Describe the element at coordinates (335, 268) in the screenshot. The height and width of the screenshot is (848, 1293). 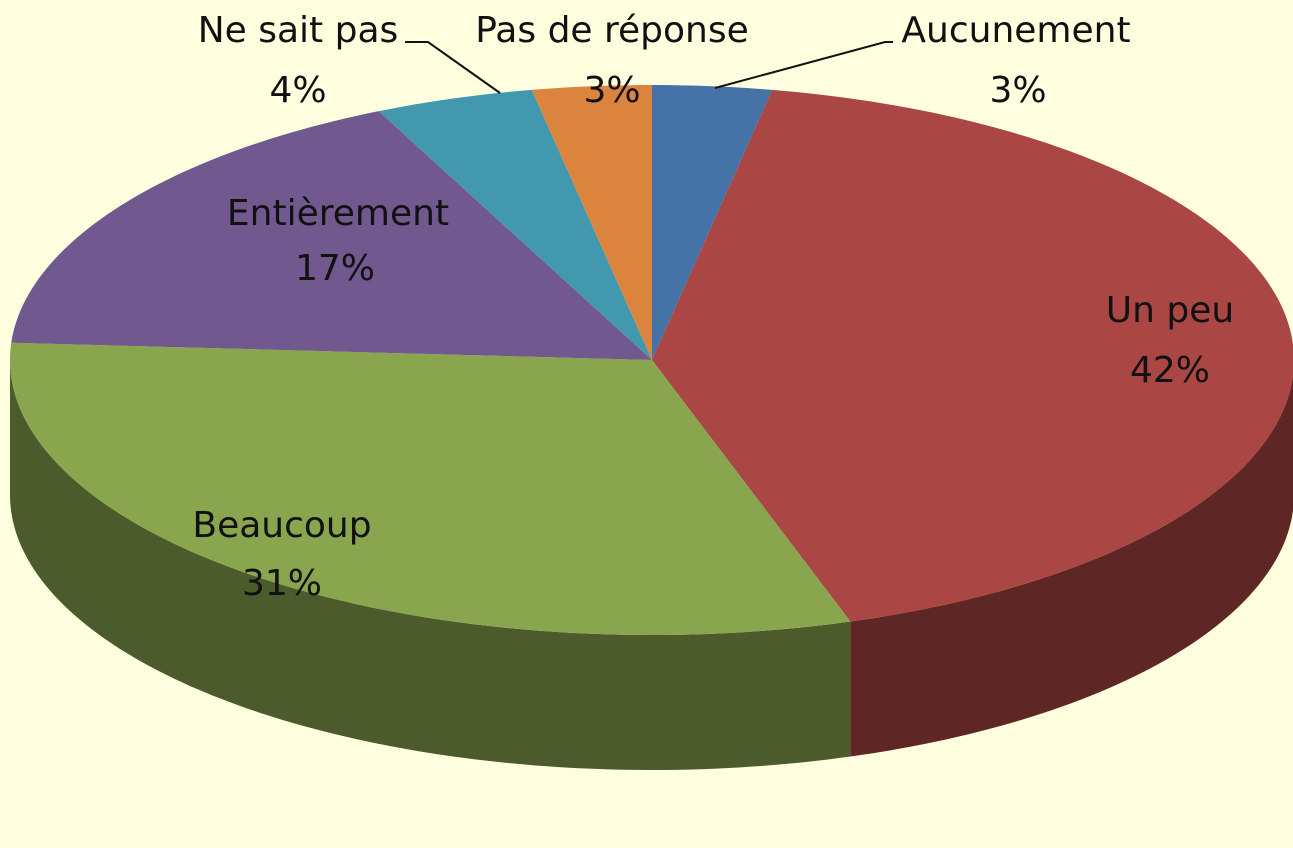
I see `value-label: 17%` at that location.